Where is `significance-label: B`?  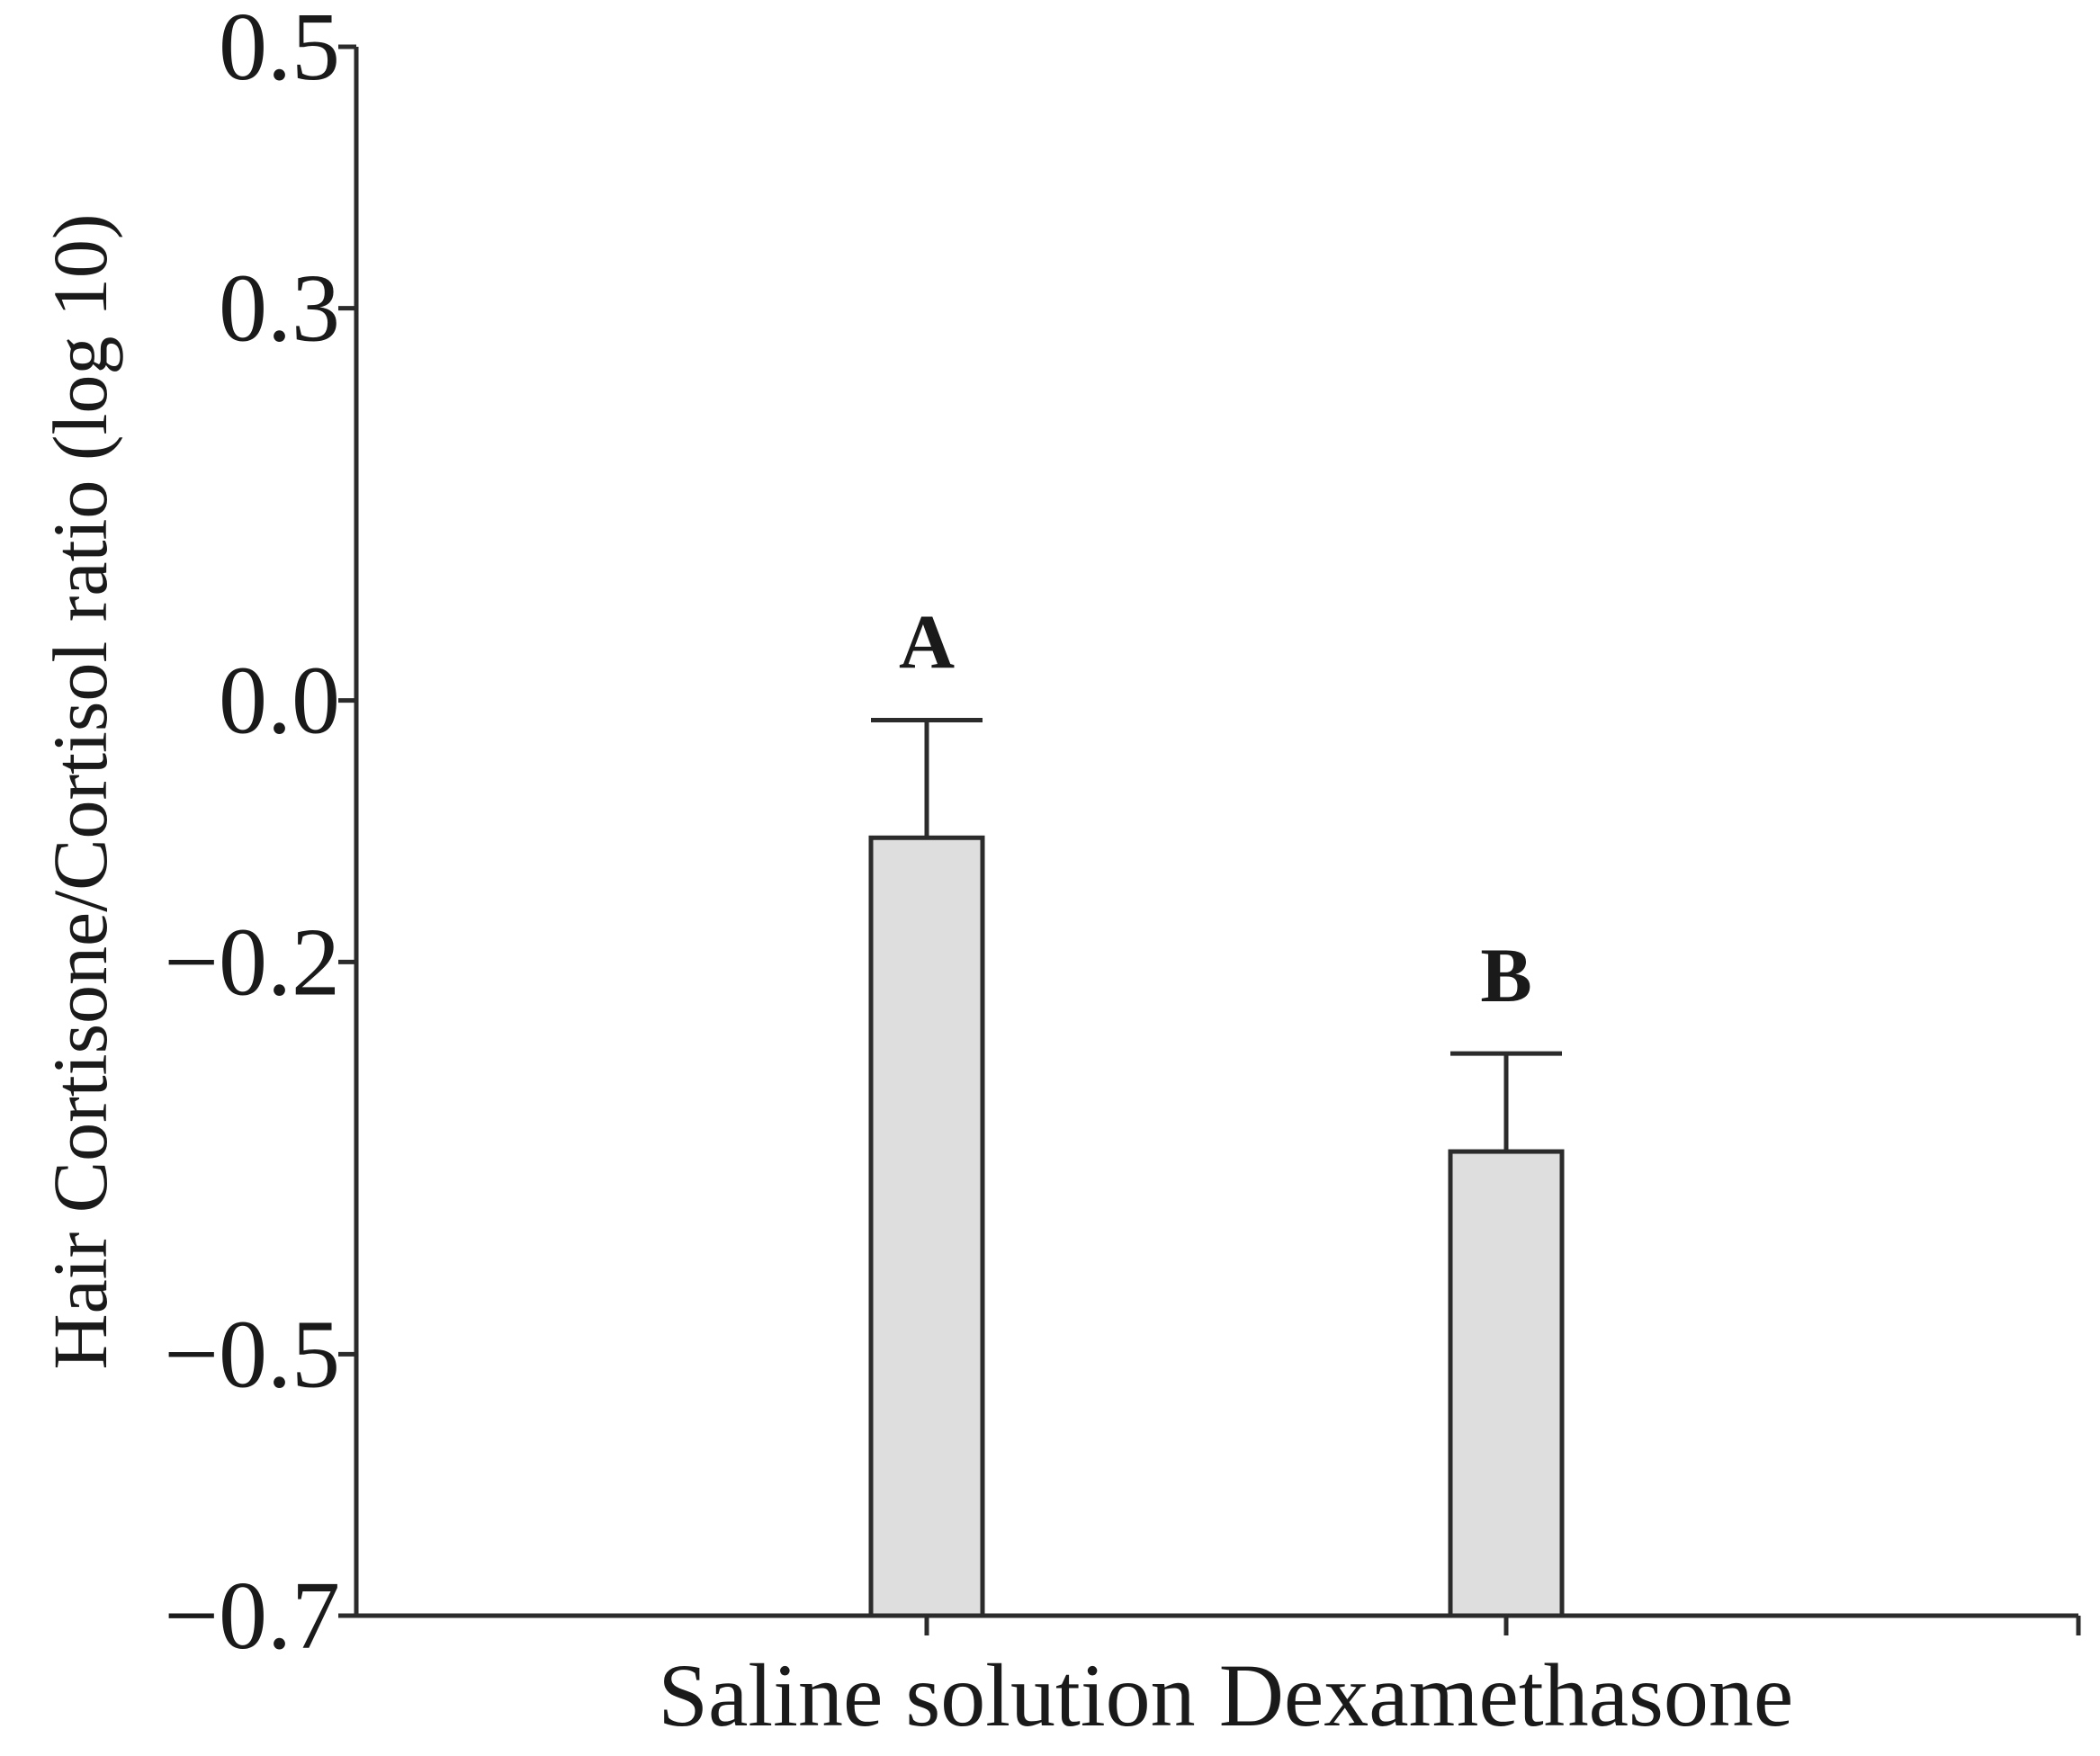 significance-label: B is located at coordinates (1505, 975).